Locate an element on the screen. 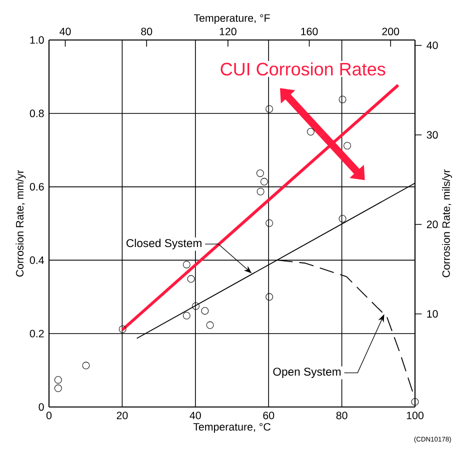 Image resolution: width=456 pixels, height=454 pixels. series-label: CUI Corrosion Rates is located at coordinates (303, 69).